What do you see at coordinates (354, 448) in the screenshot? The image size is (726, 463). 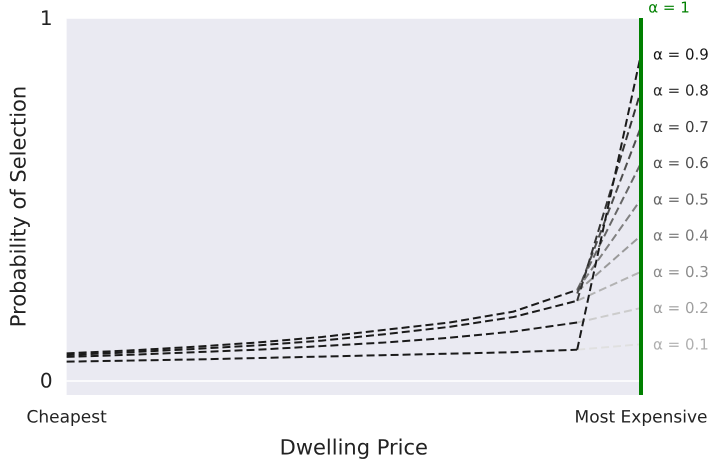 I see `x-axis-title: Dwelling Price` at bounding box center [354, 448].